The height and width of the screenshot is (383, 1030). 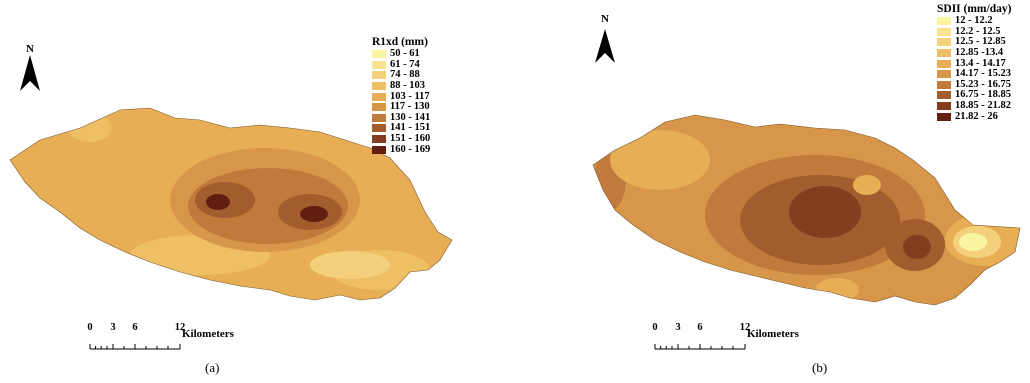 I want to click on legend-label: 16.75 - 18.85, so click(x=983, y=95).